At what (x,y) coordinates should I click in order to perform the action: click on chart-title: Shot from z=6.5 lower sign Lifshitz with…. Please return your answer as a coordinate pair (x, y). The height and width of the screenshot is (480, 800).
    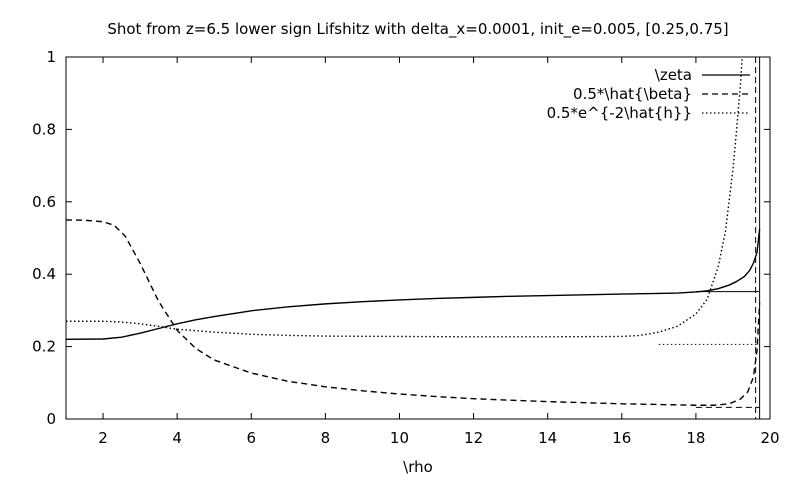
    Looking at the image, I should click on (417, 29).